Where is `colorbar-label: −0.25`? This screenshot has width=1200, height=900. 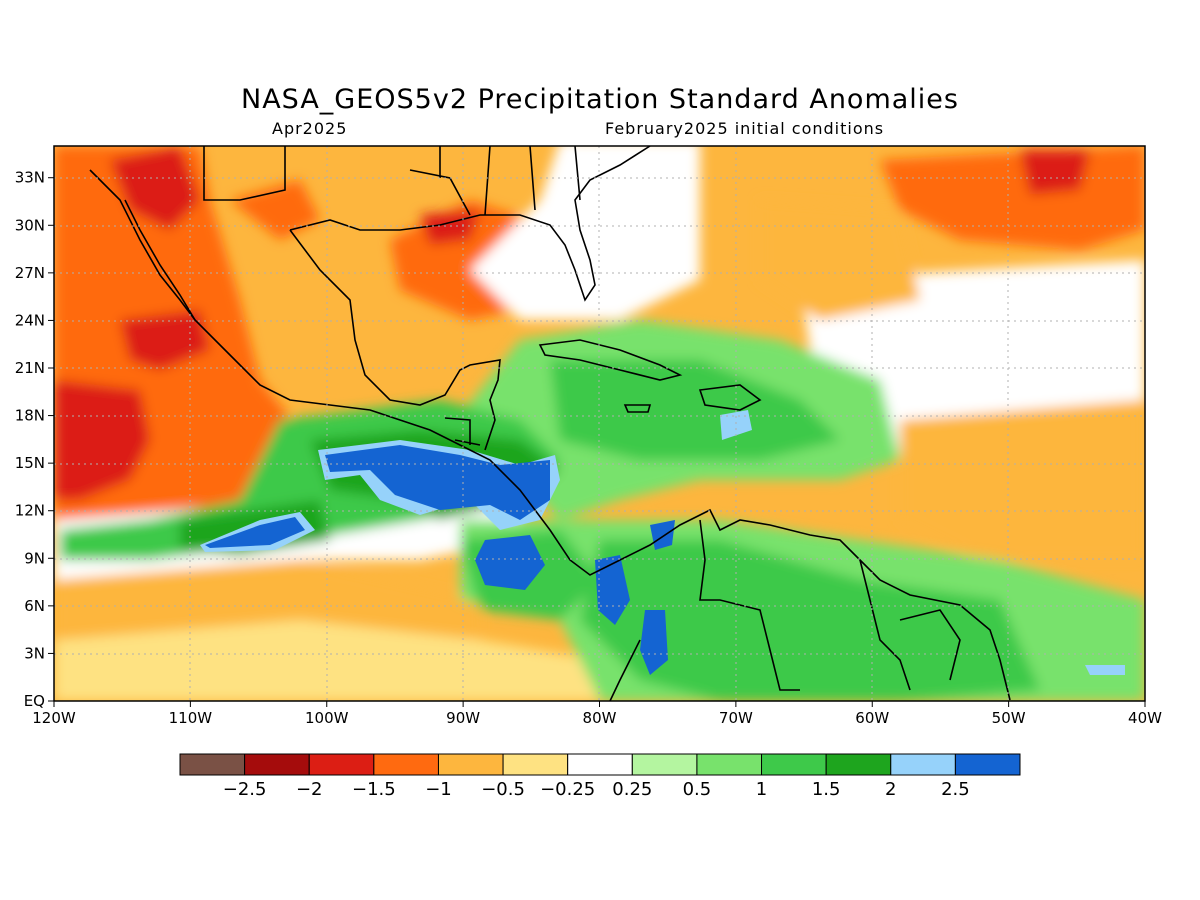 colorbar-label: −0.25 is located at coordinates (567, 789).